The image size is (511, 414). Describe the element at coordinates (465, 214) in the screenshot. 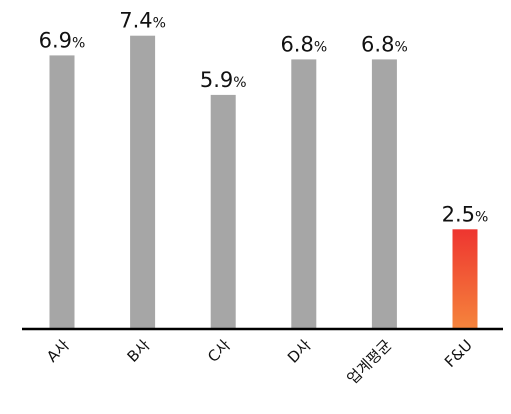

I see `value-label-6: 2.5%` at that location.